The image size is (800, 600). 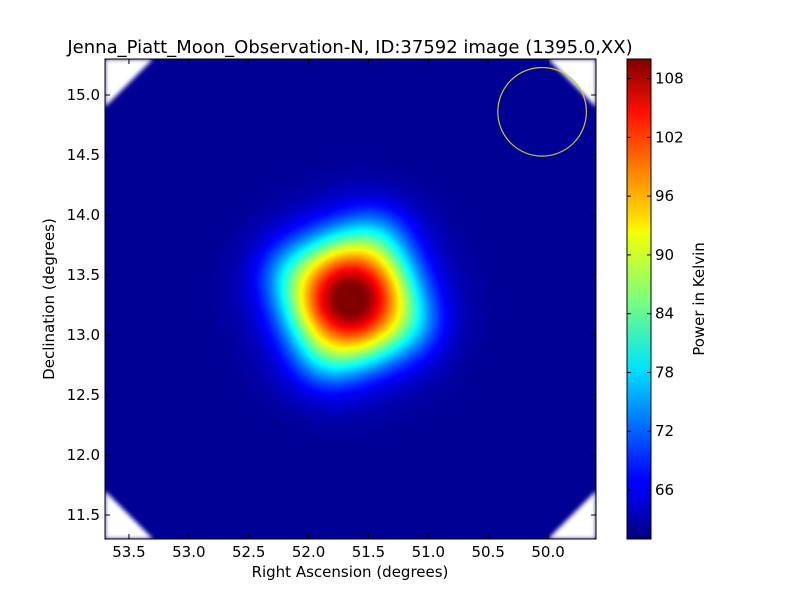 What do you see at coordinates (669, 137) in the screenshot?
I see `colorbar-tick-label: 102` at bounding box center [669, 137].